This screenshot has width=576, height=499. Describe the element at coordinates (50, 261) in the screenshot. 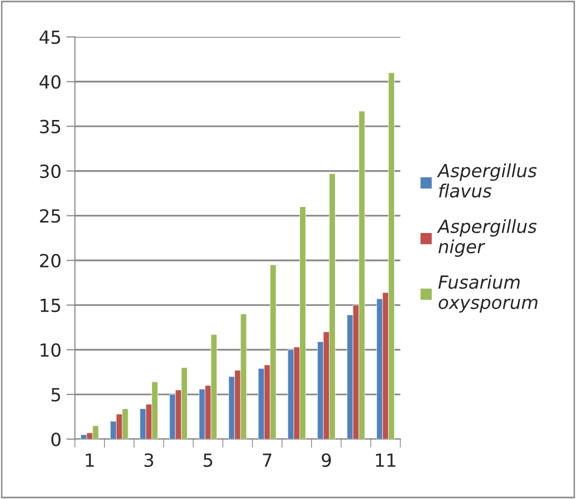

I see `y-tick-label: 20` at that location.